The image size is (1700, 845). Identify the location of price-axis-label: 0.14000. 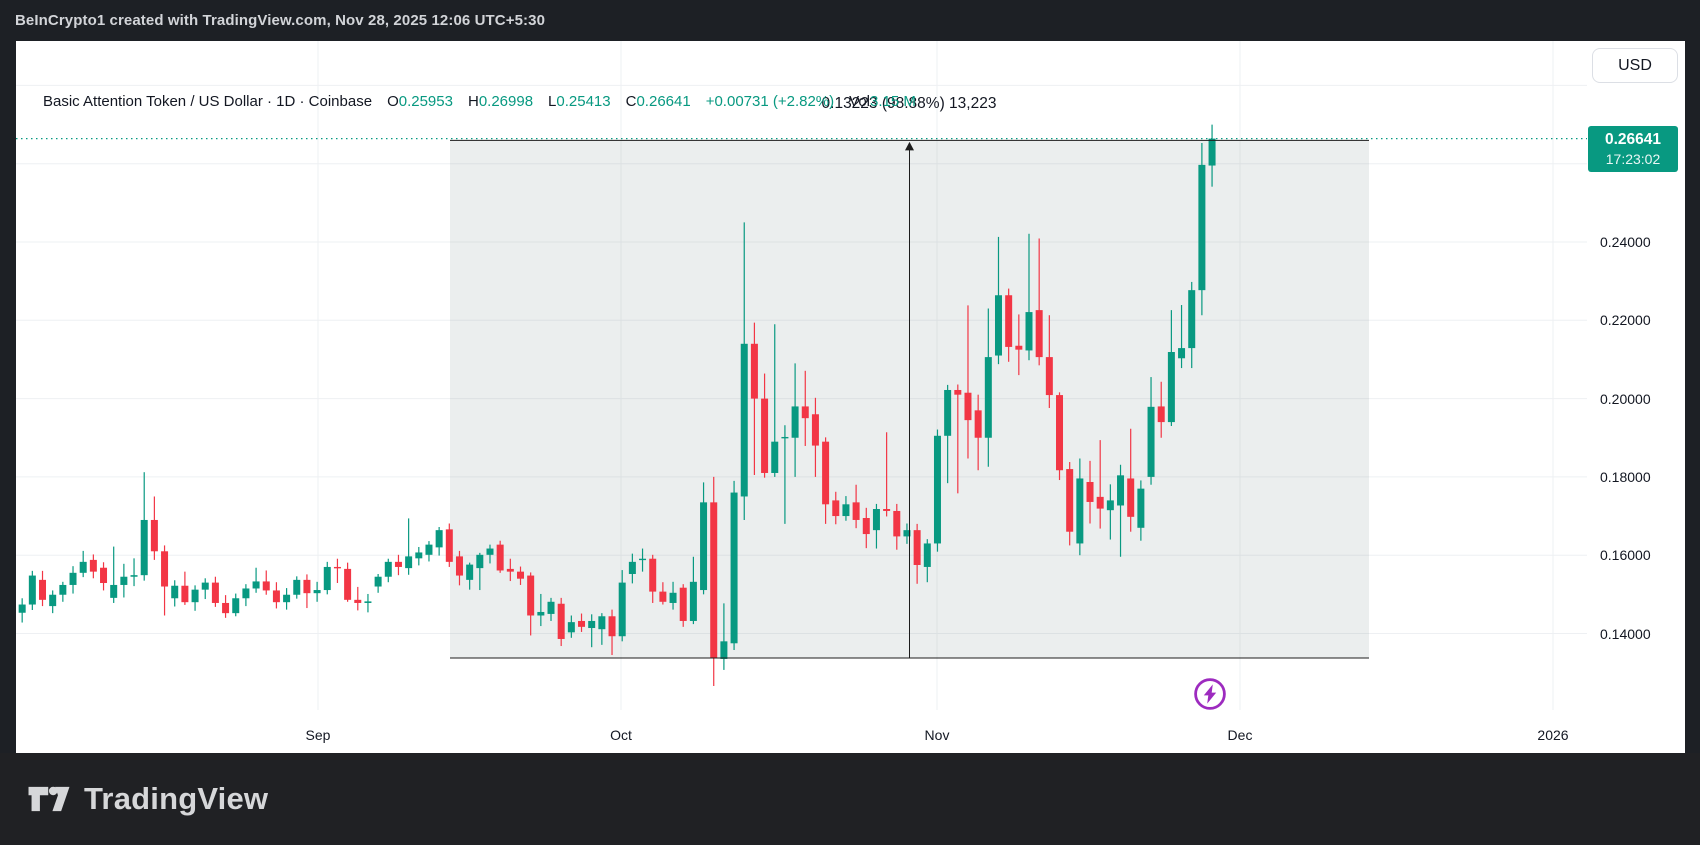
(1625, 633).